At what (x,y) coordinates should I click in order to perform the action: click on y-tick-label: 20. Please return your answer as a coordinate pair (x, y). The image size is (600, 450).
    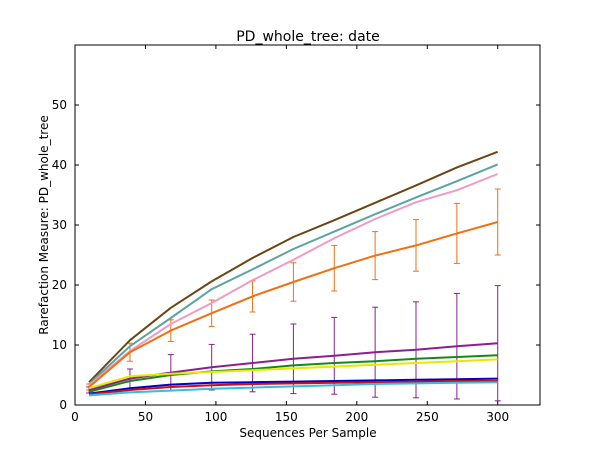
    Looking at the image, I should click on (59, 285).